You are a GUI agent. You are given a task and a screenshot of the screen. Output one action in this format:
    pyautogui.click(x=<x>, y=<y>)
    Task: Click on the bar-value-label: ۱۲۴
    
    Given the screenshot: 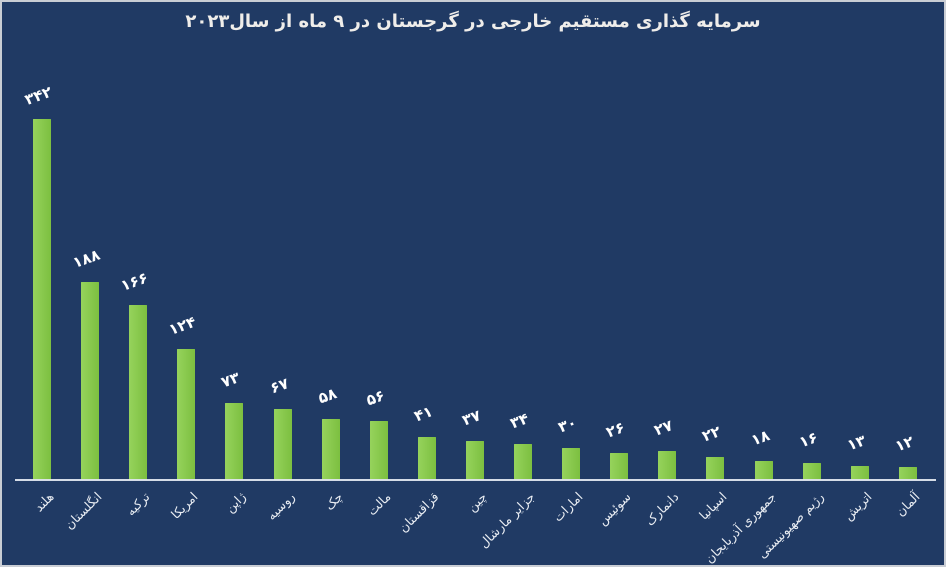 What is the action you would take?
    pyautogui.click(x=182, y=325)
    